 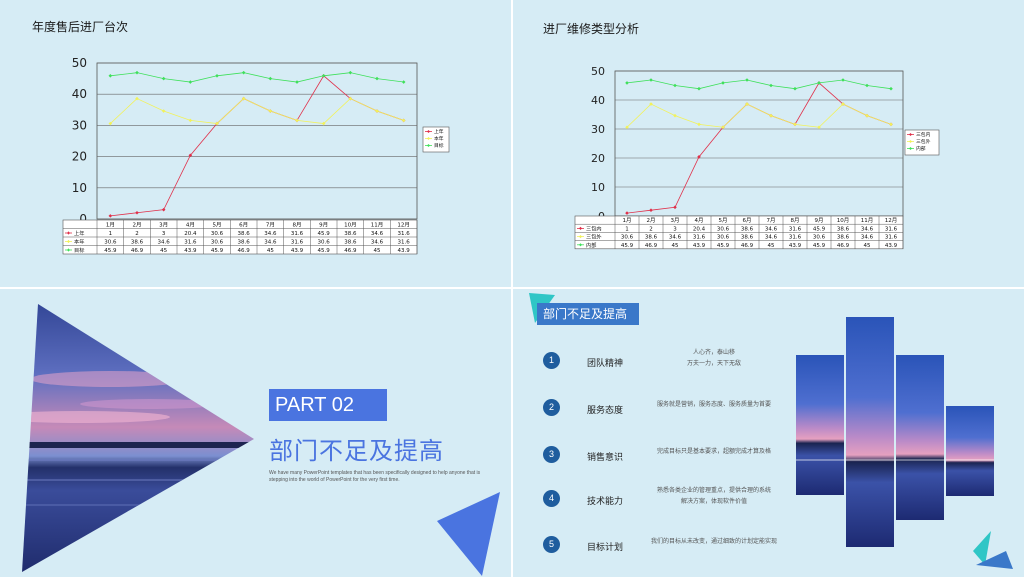 What do you see at coordinates (713, 358) in the screenshot?
I see `item-description: 人心齐，泰山移 万夫一力，天下无敌` at bounding box center [713, 358].